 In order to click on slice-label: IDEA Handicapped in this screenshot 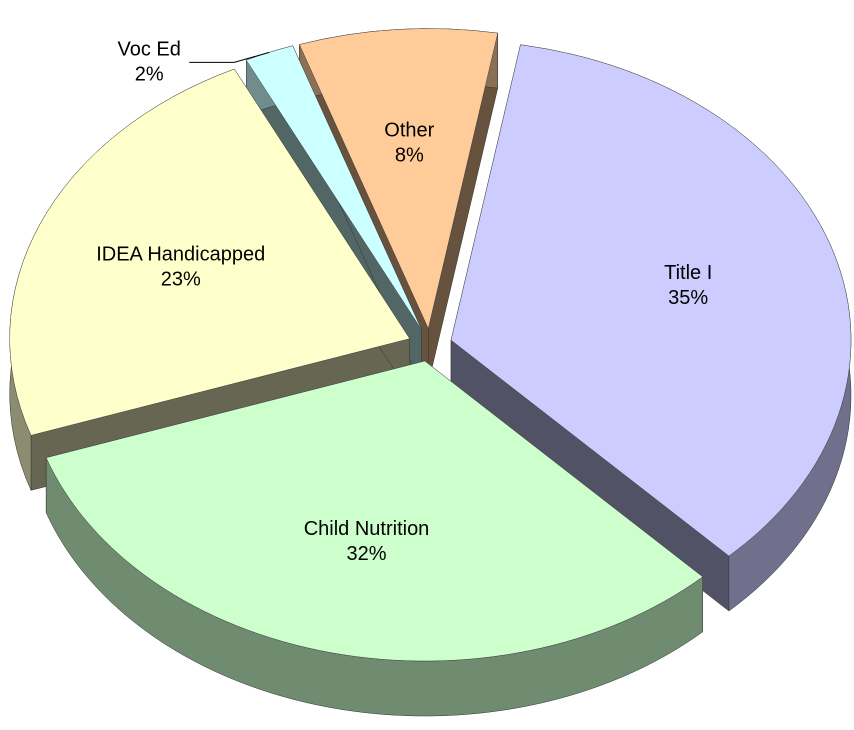, I will do `click(180, 254)`.